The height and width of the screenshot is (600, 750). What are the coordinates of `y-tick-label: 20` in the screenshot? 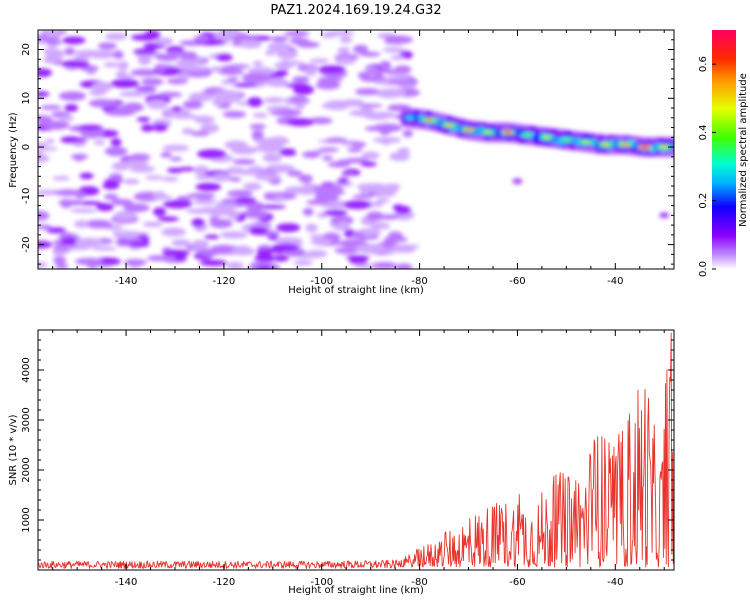 It's located at (26, 49).